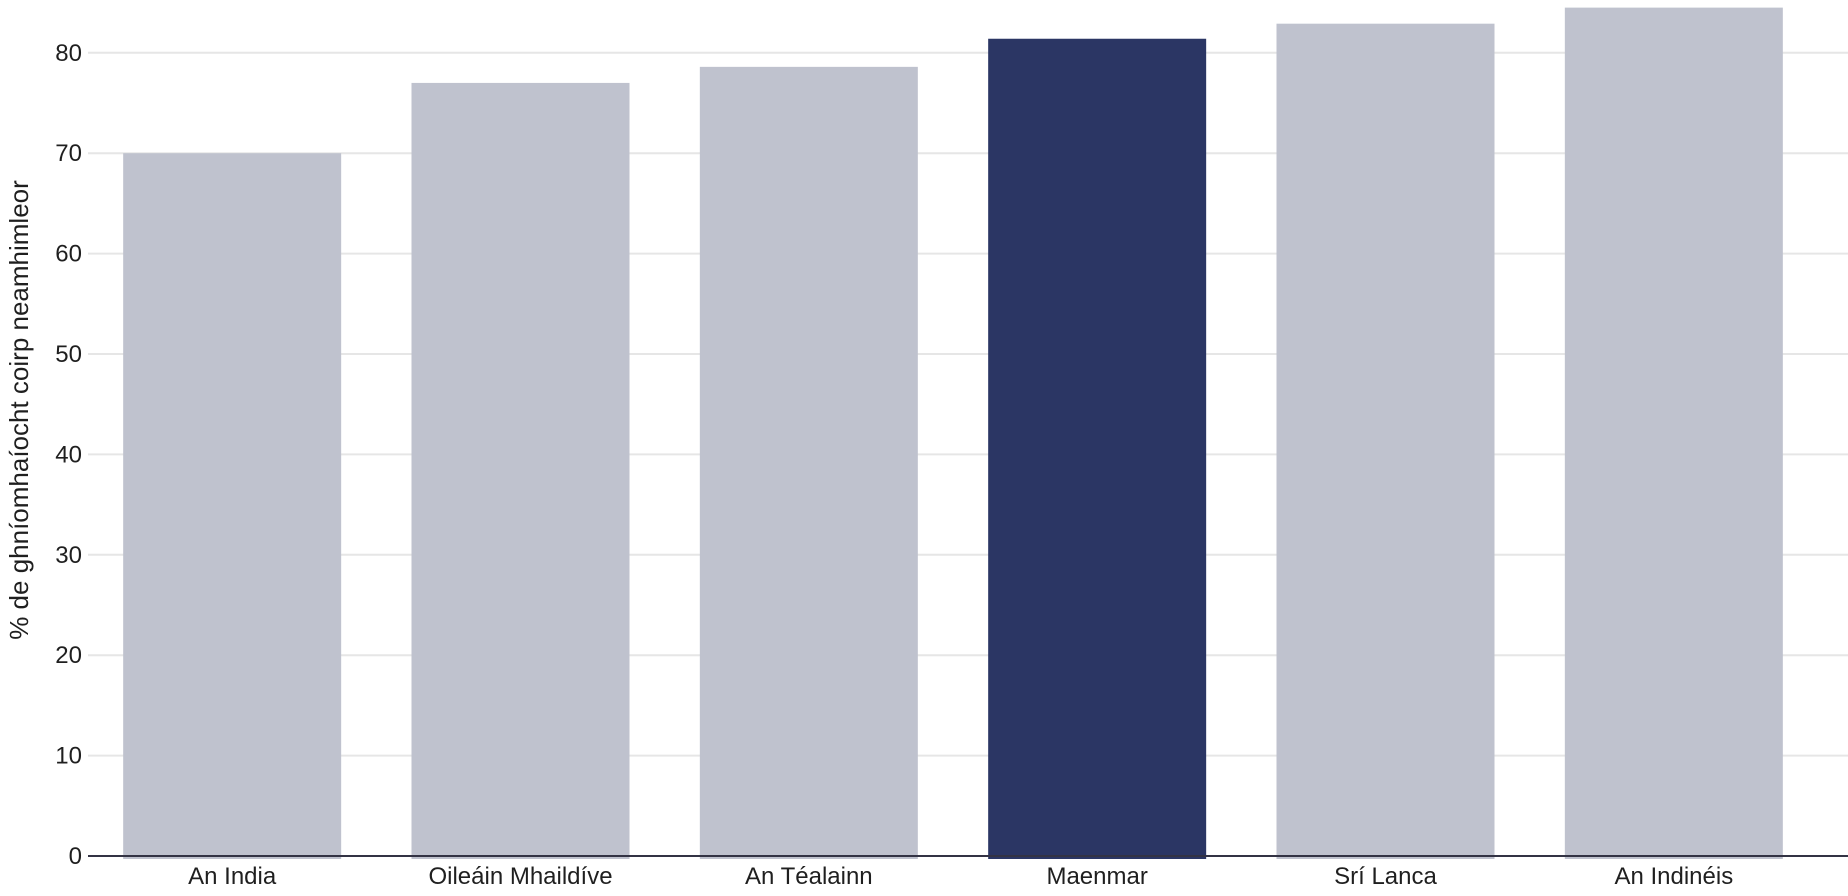 Image resolution: width=1848 pixels, height=896 pixels. What do you see at coordinates (68, 53) in the screenshot?
I see `y-tick-label: 80` at bounding box center [68, 53].